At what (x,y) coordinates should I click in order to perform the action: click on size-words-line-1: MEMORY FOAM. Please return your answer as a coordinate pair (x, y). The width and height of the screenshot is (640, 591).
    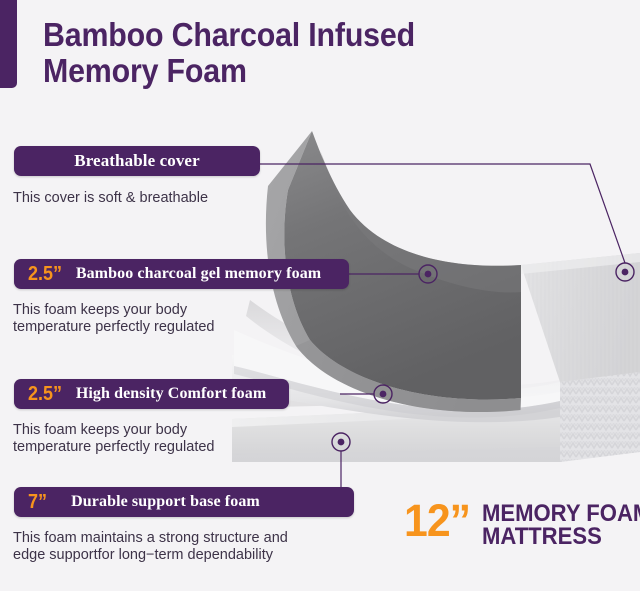
    Looking at the image, I should click on (560, 513).